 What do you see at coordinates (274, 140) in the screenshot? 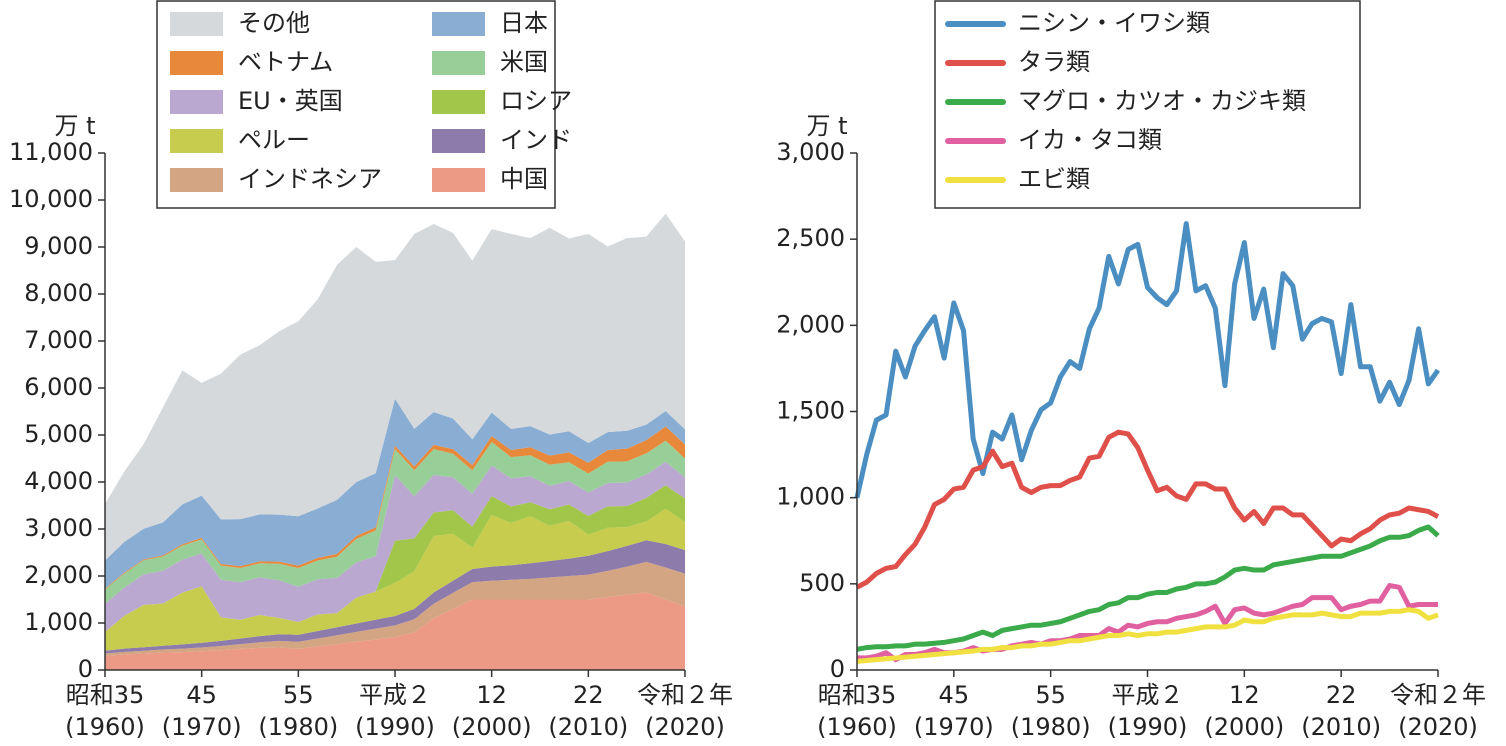
I see `legend-label: ペルー` at bounding box center [274, 140].